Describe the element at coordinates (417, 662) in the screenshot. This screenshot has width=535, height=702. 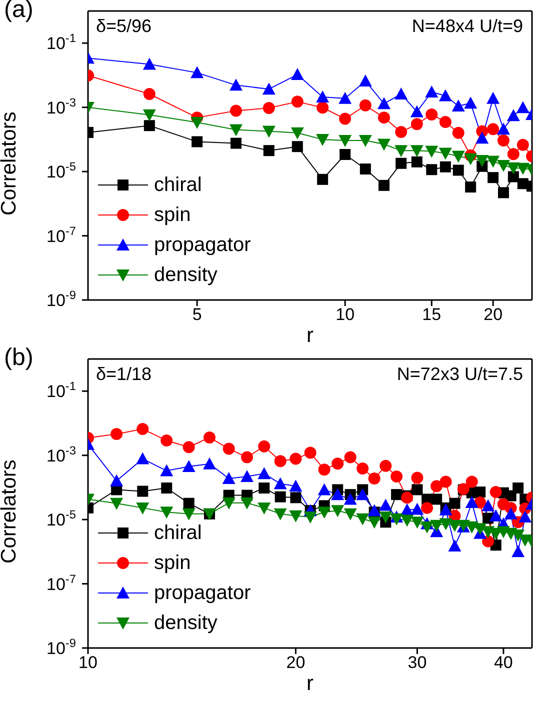
I see `x-tick-label: 30` at that location.